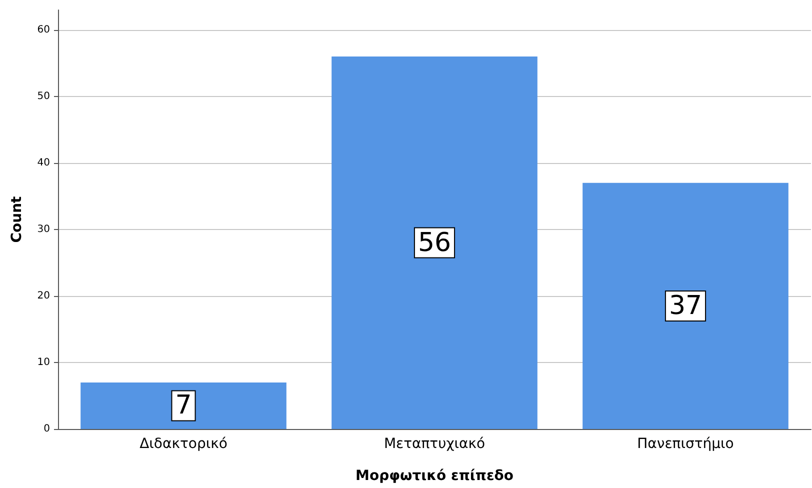  What do you see at coordinates (435, 476) in the screenshot?
I see `x-axis-title: Μορφωτικό επίπεδο` at bounding box center [435, 476].